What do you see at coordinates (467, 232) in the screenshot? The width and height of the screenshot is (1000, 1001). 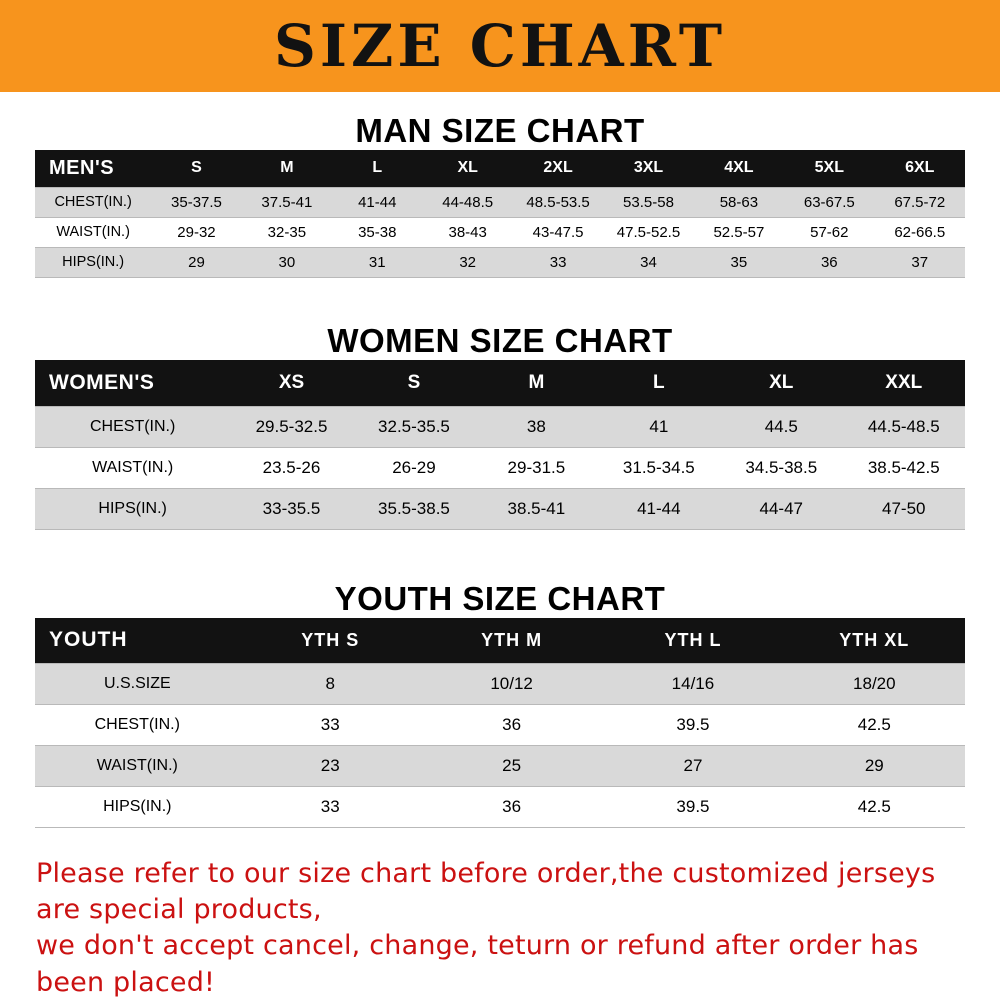 I see `value-cell: 38-43` at bounding box center [467, 232].